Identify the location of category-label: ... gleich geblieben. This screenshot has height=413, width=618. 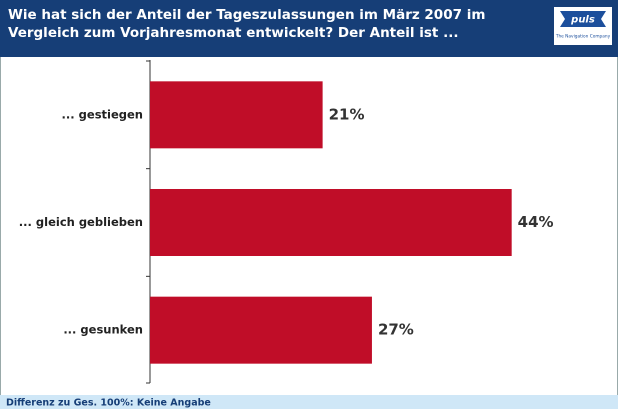
(81, 222).